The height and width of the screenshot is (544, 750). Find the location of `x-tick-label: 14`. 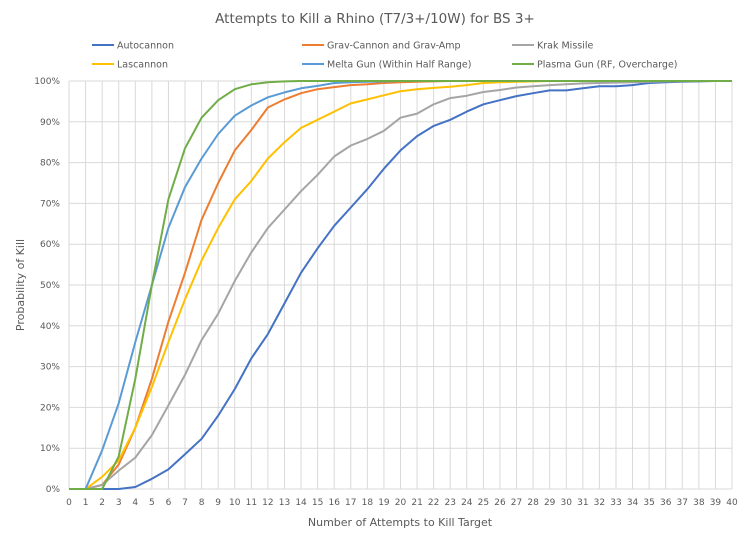

x-tick-label: 14 is located at coordinates (301, 503).